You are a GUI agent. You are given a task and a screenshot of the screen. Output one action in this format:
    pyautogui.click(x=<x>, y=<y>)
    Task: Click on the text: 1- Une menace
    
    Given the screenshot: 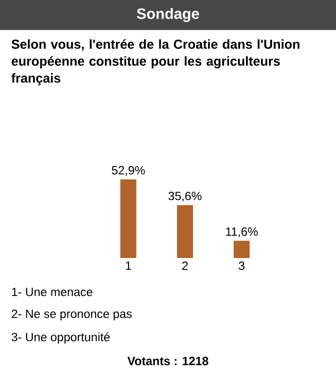 What is the action you would take?
    pyautogui.click(x=52, y=292)
    